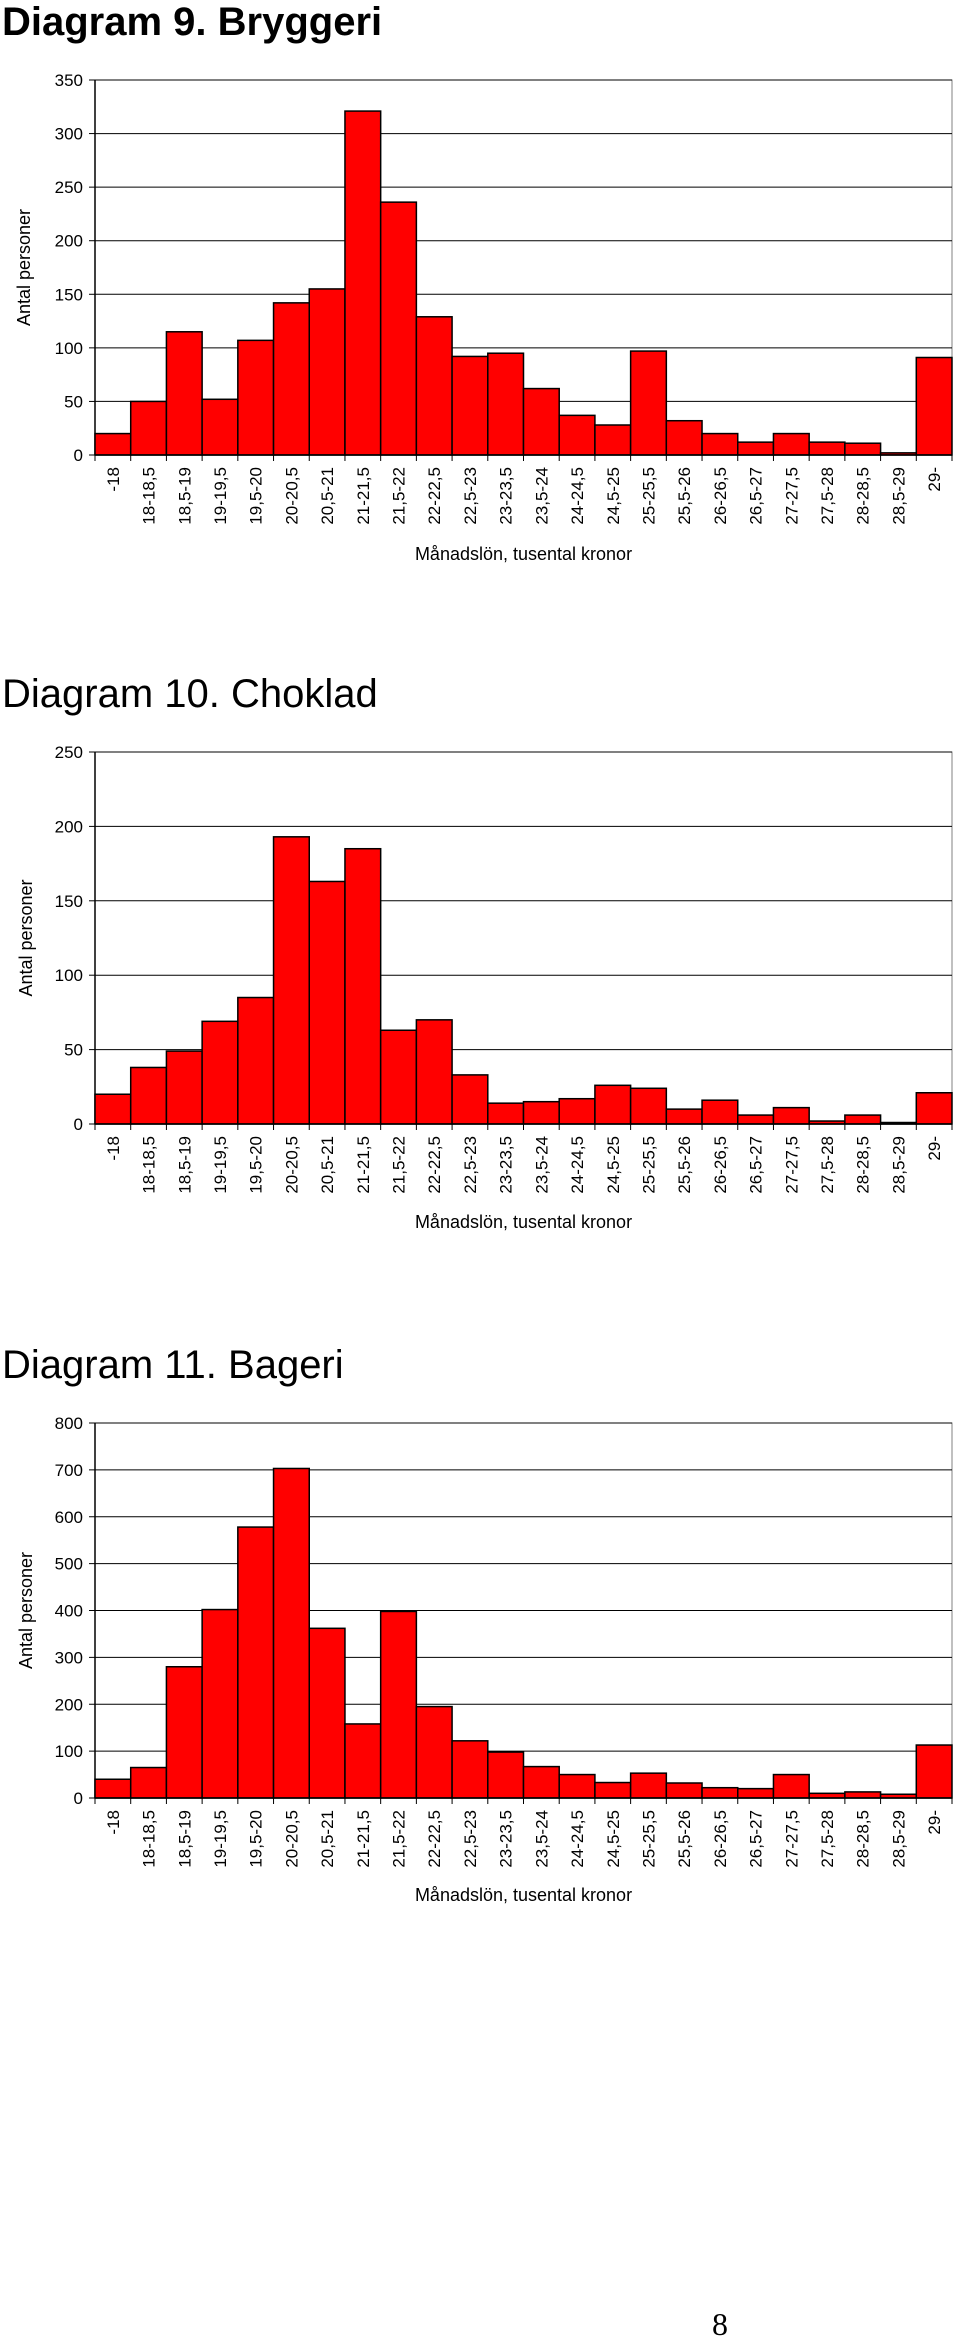 The width and height of the screenshot is (960, 2346). I want to click on x-tick-label: 18-18,5, so click(149, 496).